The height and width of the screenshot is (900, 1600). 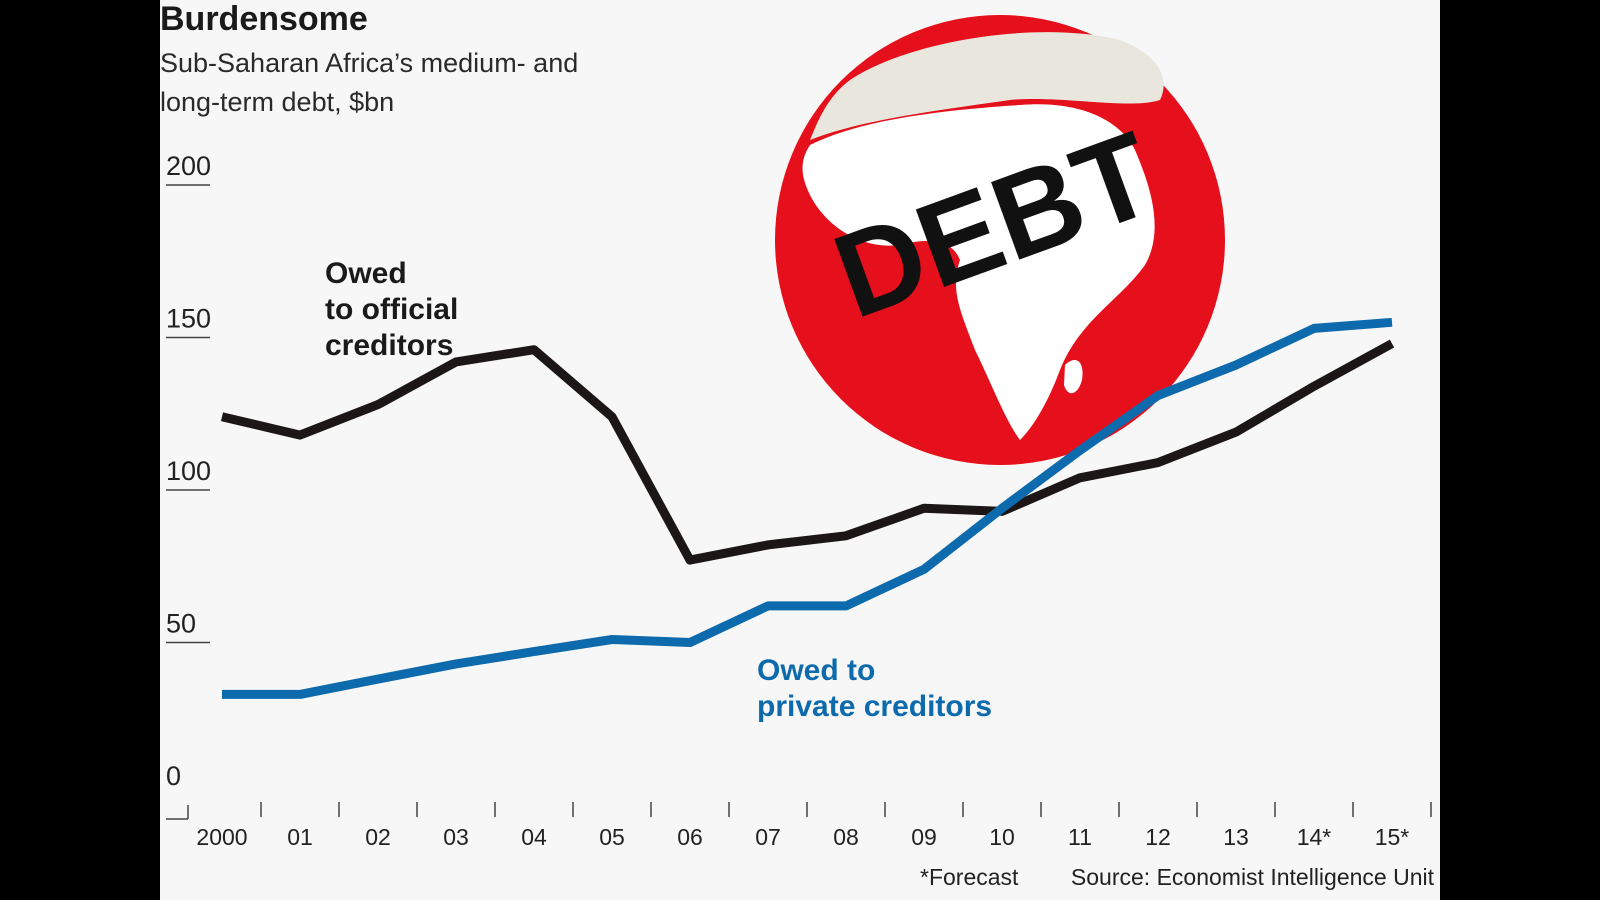 What do you see at coordinates (378, 837) in the screenshot?
I see `x-tick-label: 02` at bounding box center [378, 837].